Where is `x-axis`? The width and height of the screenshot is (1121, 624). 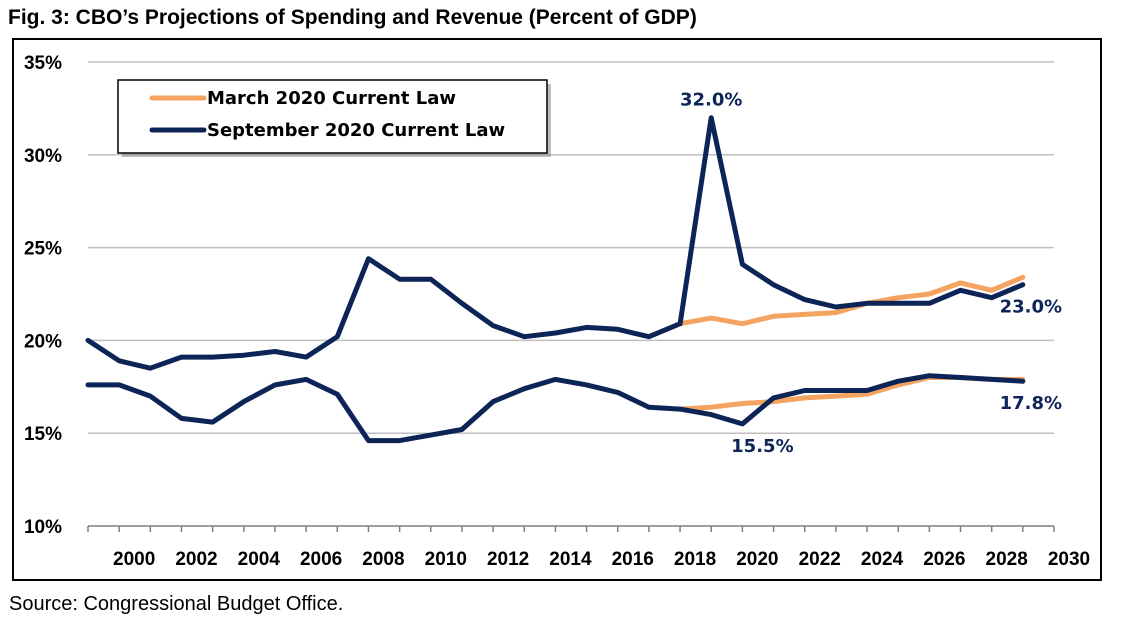
x-axis is located at coordinates (571, 528).